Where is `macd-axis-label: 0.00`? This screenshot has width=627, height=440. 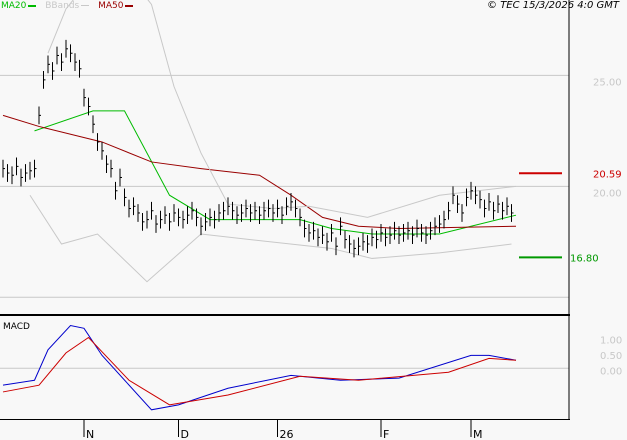
macd-axis-label: 0.00 is located at coordinates (611, 371).